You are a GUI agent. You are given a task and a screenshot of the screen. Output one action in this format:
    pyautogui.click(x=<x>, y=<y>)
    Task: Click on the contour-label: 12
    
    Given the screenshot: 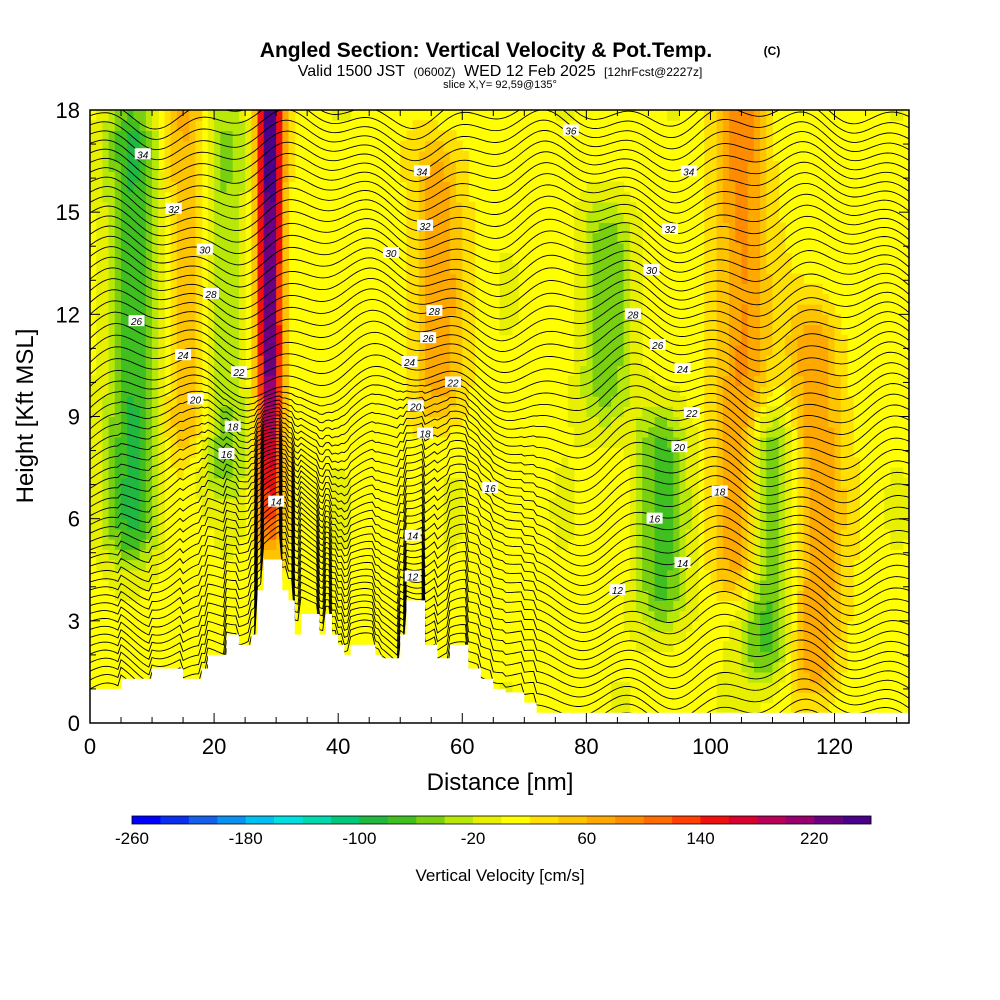 What is the action you would take?
    pyautogui.click(x=412, y=577)
    